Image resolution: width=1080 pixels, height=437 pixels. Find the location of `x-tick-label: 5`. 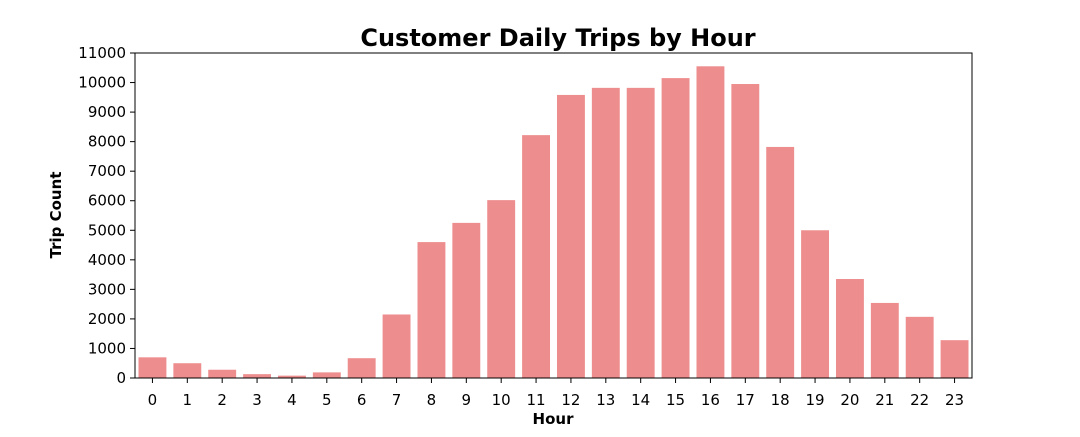

x-tick-label: 5 is located at coordinates (327, 400).